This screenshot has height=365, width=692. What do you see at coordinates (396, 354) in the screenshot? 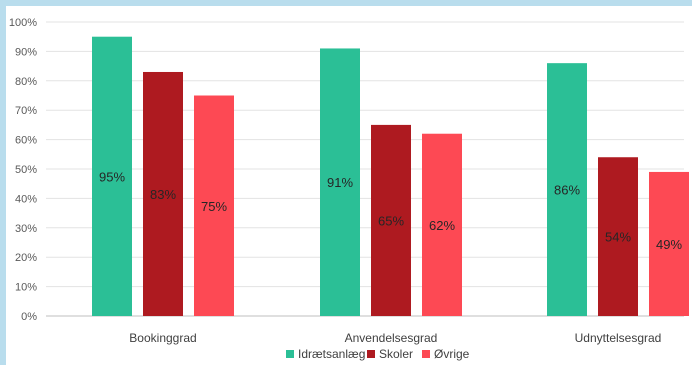
I see `legend-label: Skoler` at bounding box center [396, 354].